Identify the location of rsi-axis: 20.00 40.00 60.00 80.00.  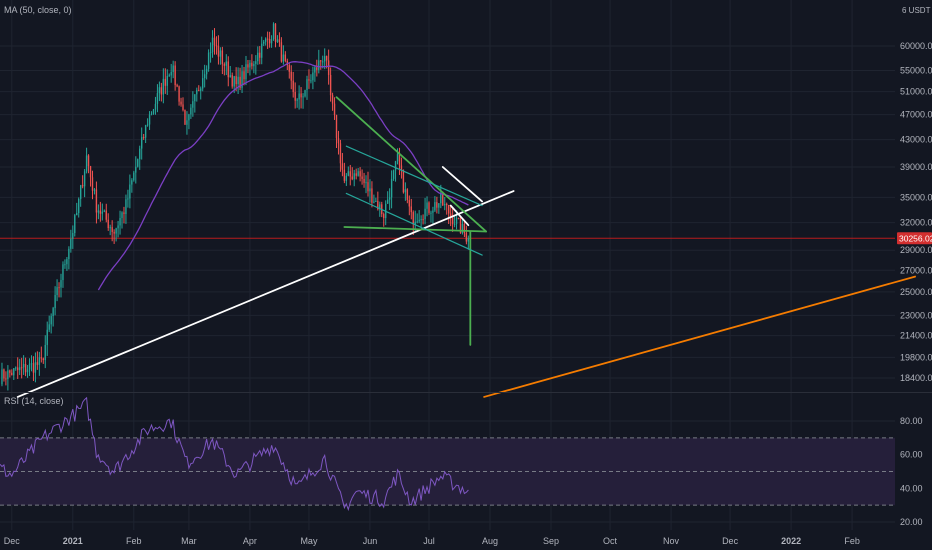
(911, 471).